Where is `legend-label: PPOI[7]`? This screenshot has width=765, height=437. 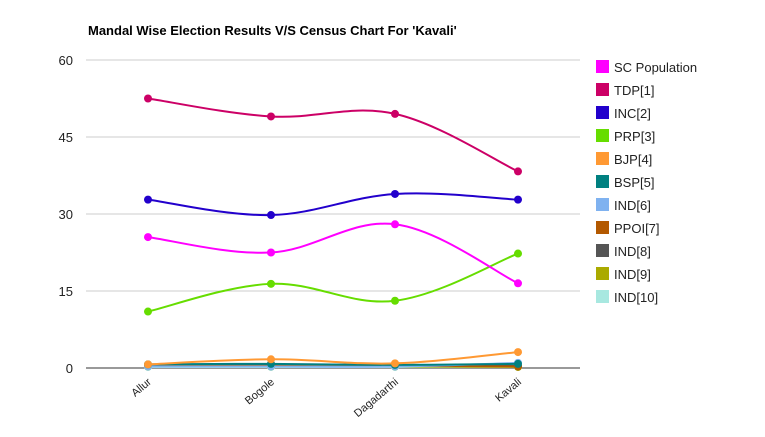 legend-label: PPOI[7] is located at coordinates (637, 228).